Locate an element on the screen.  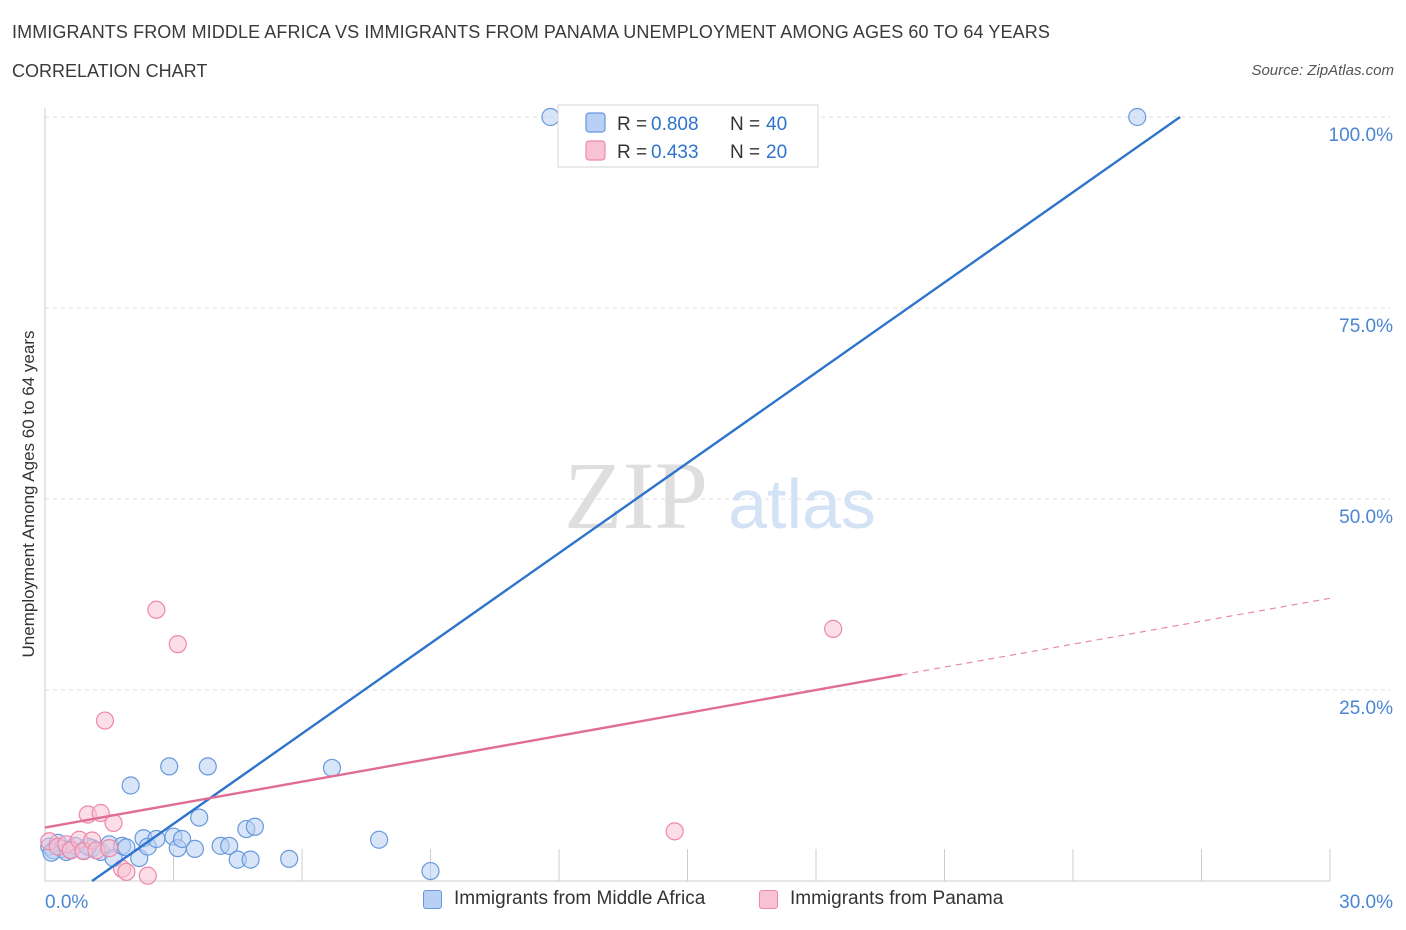
watermark-zip: ZIP is located at coordinates (636, 495).